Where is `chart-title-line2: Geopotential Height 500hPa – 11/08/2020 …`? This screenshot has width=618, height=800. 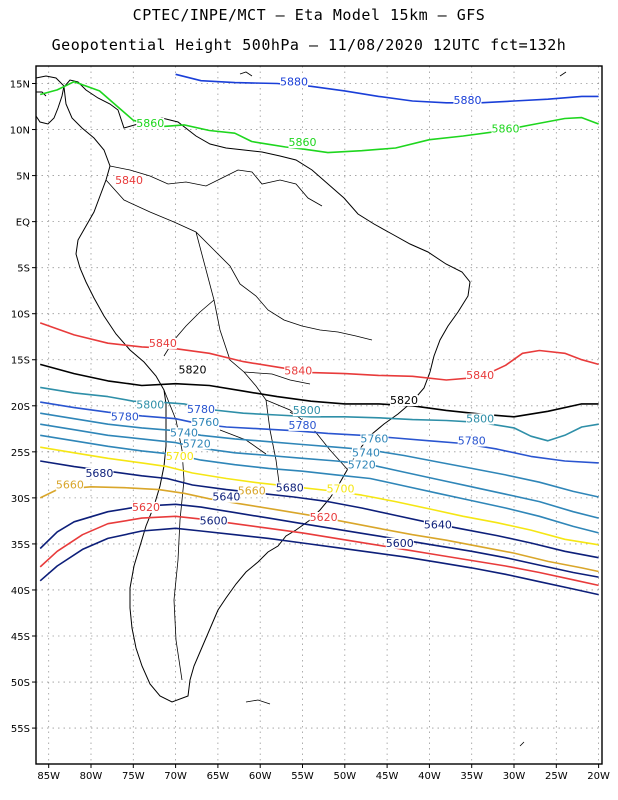
chart-title-line2: Geopotential Height 500hPa – 11/08/2020 … is located at coordinates (309, 45).